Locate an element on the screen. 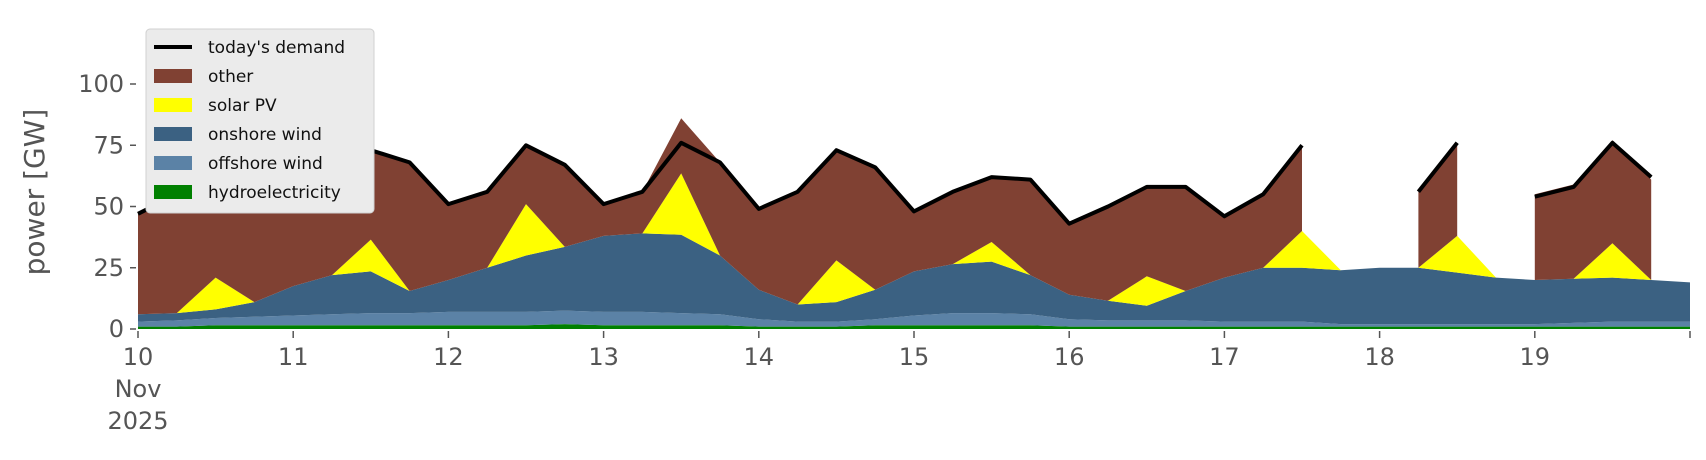 The image size is (1706, 460). legend-label: other is located at coordinates (230, 77).